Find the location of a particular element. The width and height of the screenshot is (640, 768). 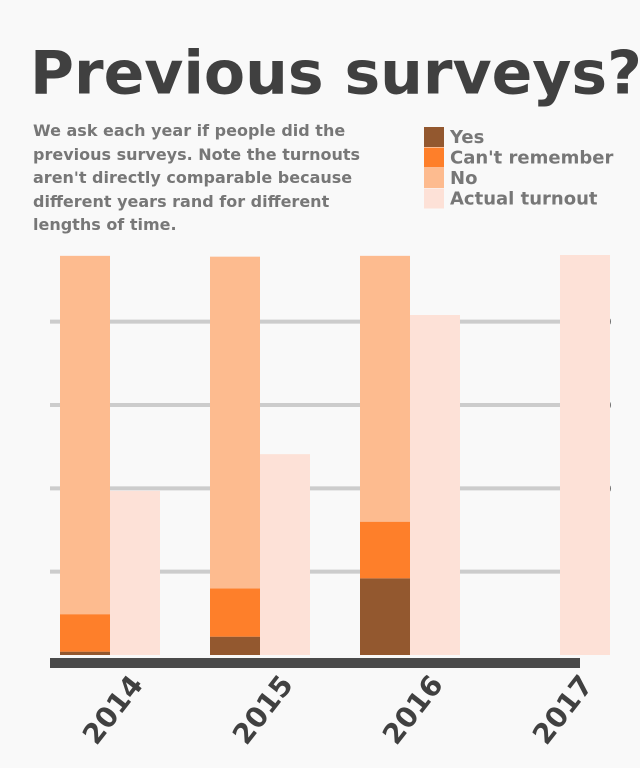

legend-label: Actual turnout is located at coordinates (524, 199).